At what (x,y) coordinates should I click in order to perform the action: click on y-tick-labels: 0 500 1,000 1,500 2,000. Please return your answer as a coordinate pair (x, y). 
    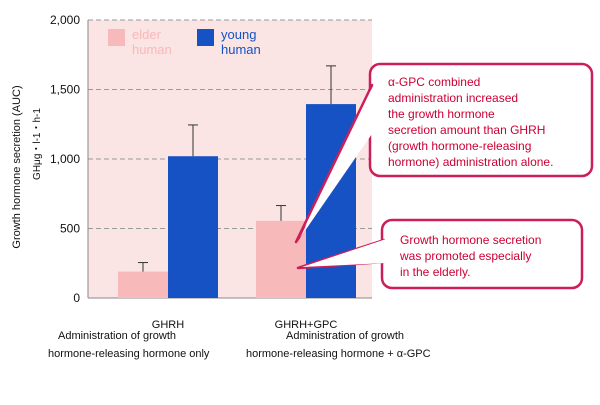
    Looking at the image, I should click on (65, 159).